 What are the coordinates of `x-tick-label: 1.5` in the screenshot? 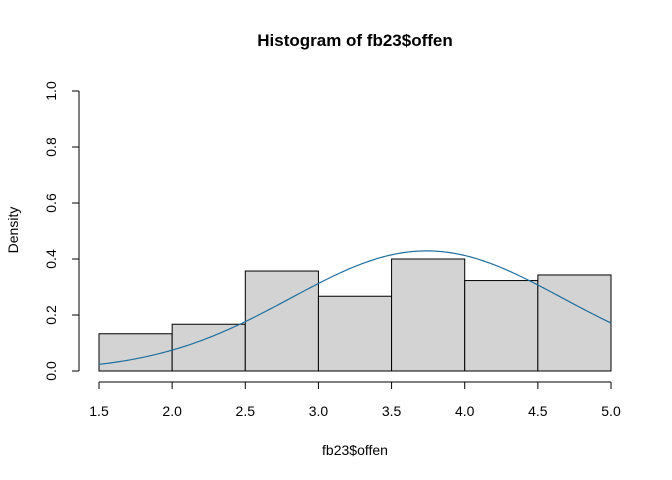 It's located at (99, 411).